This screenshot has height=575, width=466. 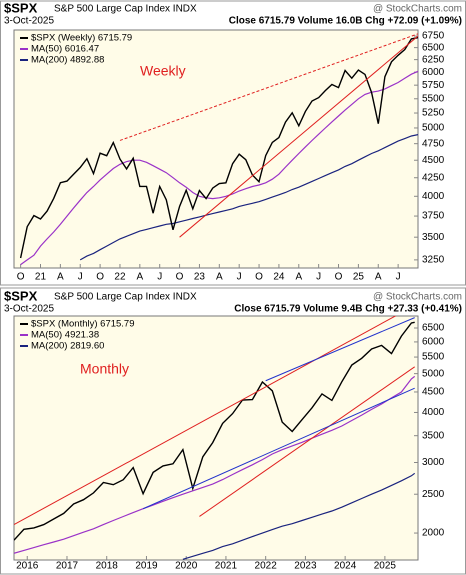 What do you see at coordinates (27, 566) in the screenshot?
I see `x-tick-label: 2016` at bounding box center [27, 566].